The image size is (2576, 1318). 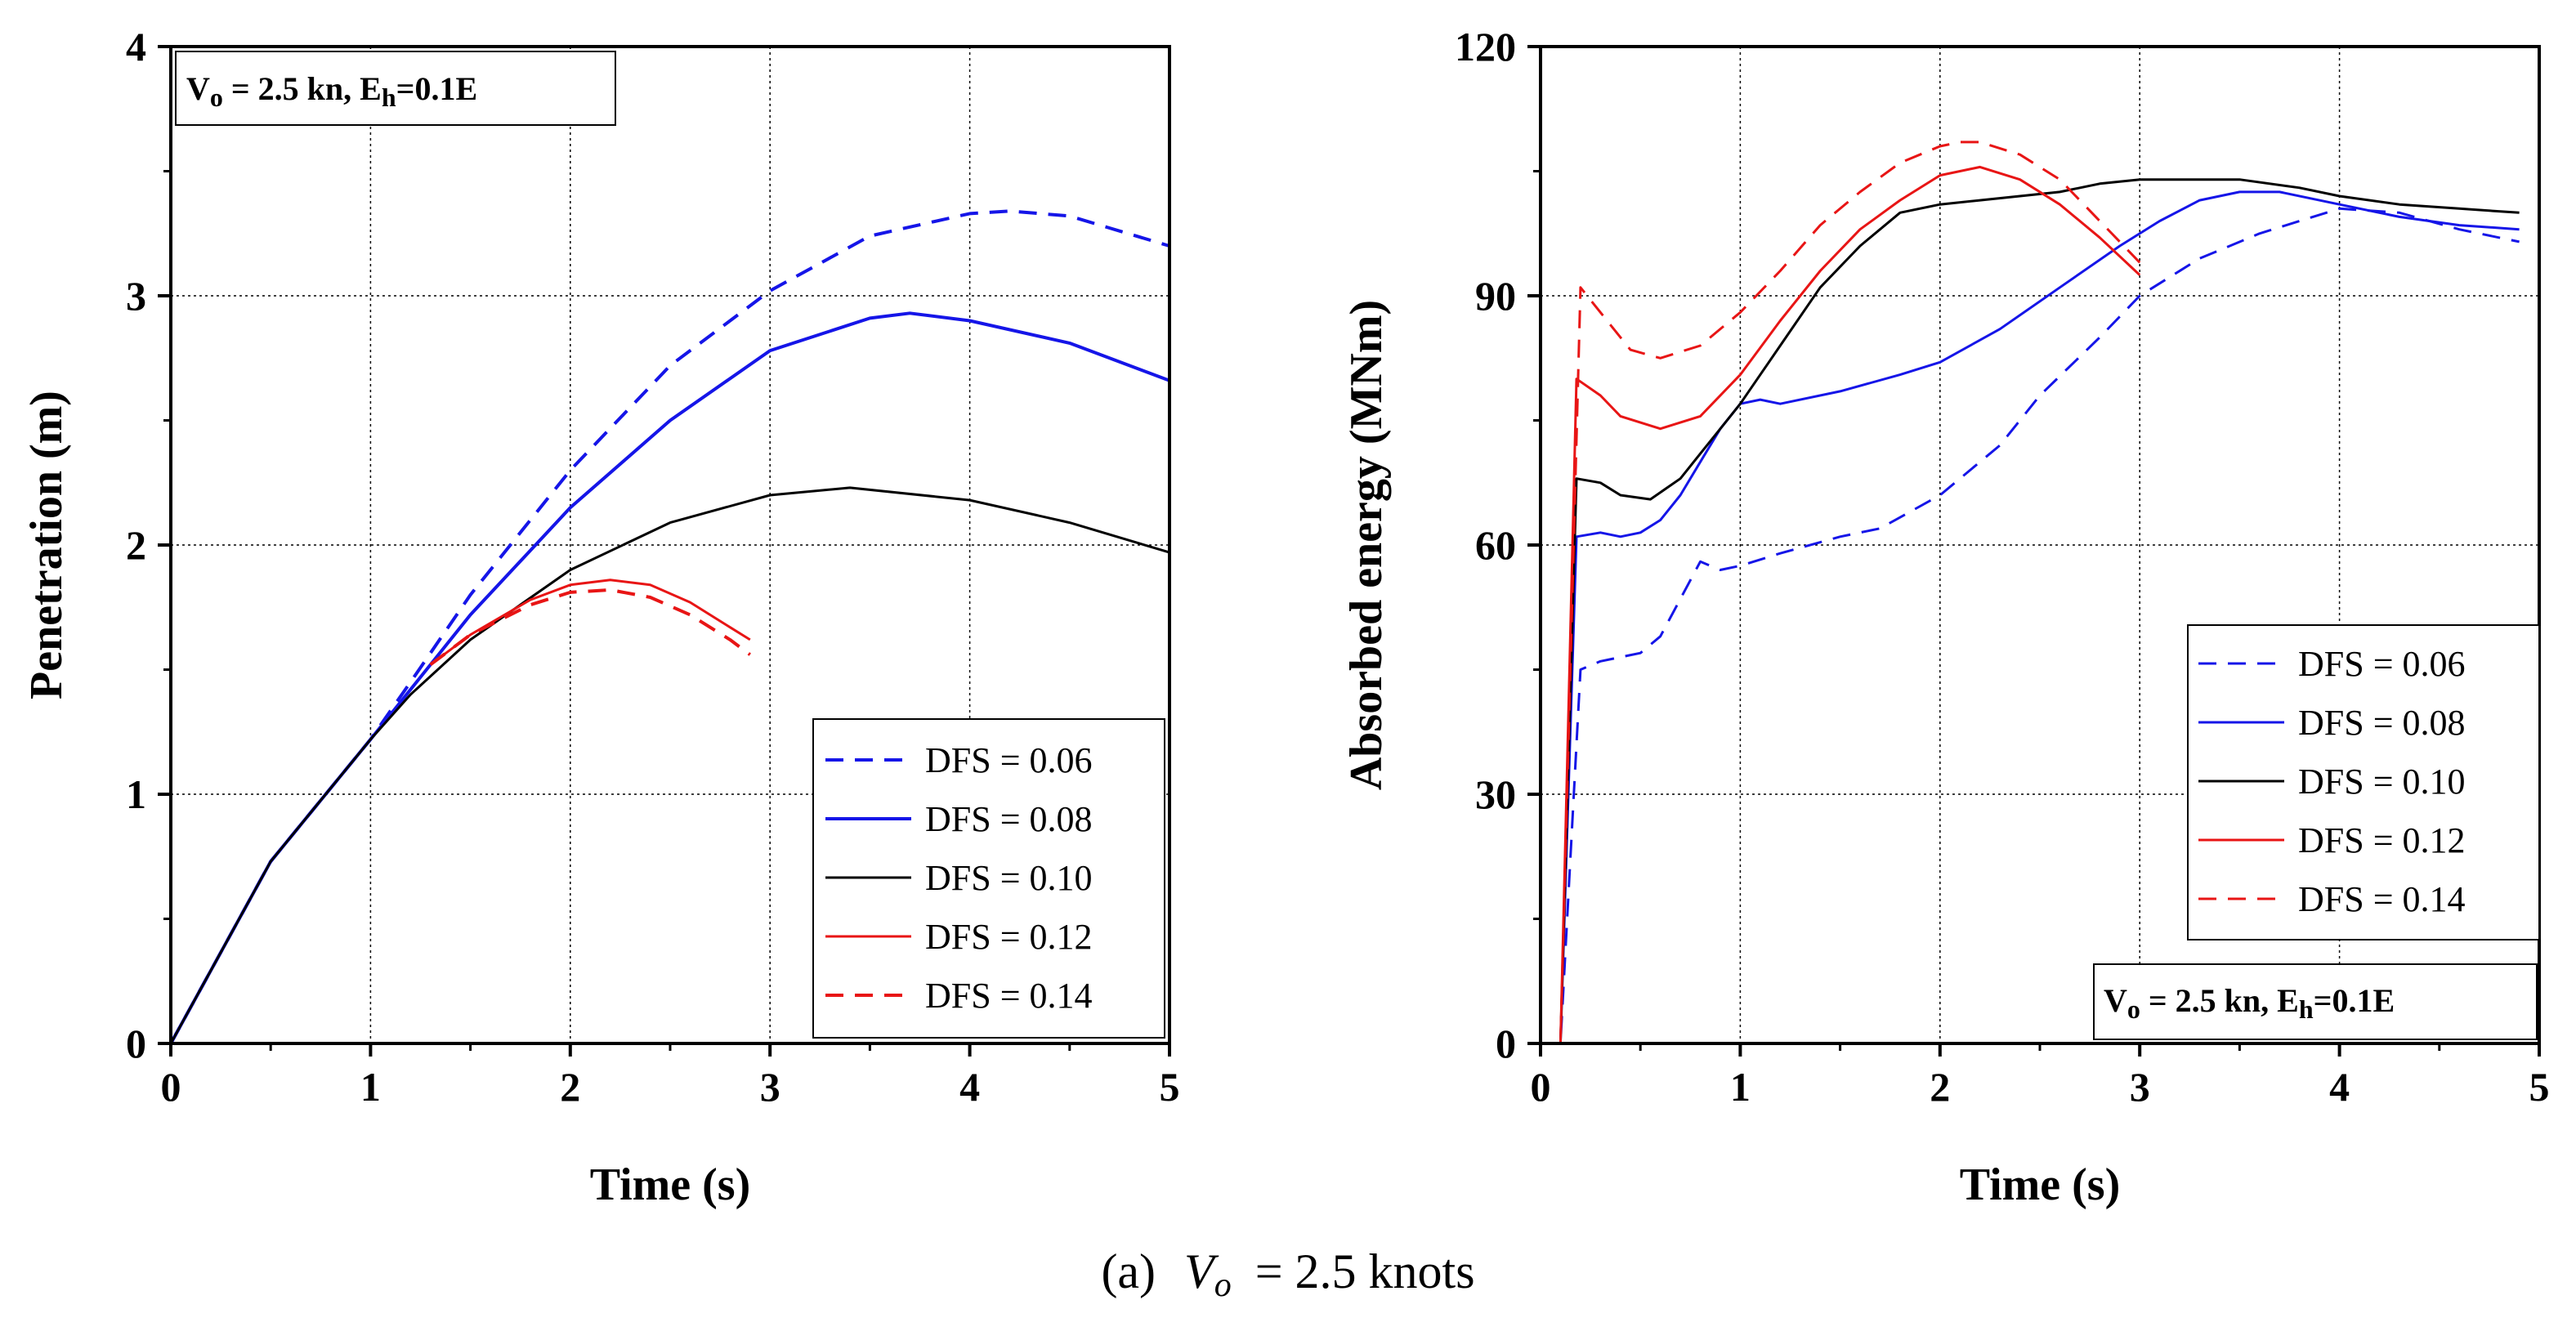 I want to click on caption-symbol: V, so click(x=1201, y=1271).